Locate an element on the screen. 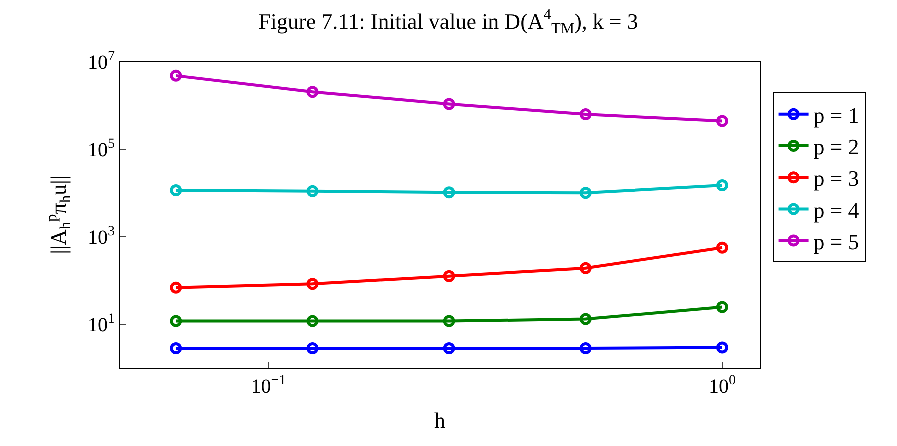 The width and height of the screenshot is (897, 446). y-tick-label: 10$^{5}$ is located at coordinates (101, 149).